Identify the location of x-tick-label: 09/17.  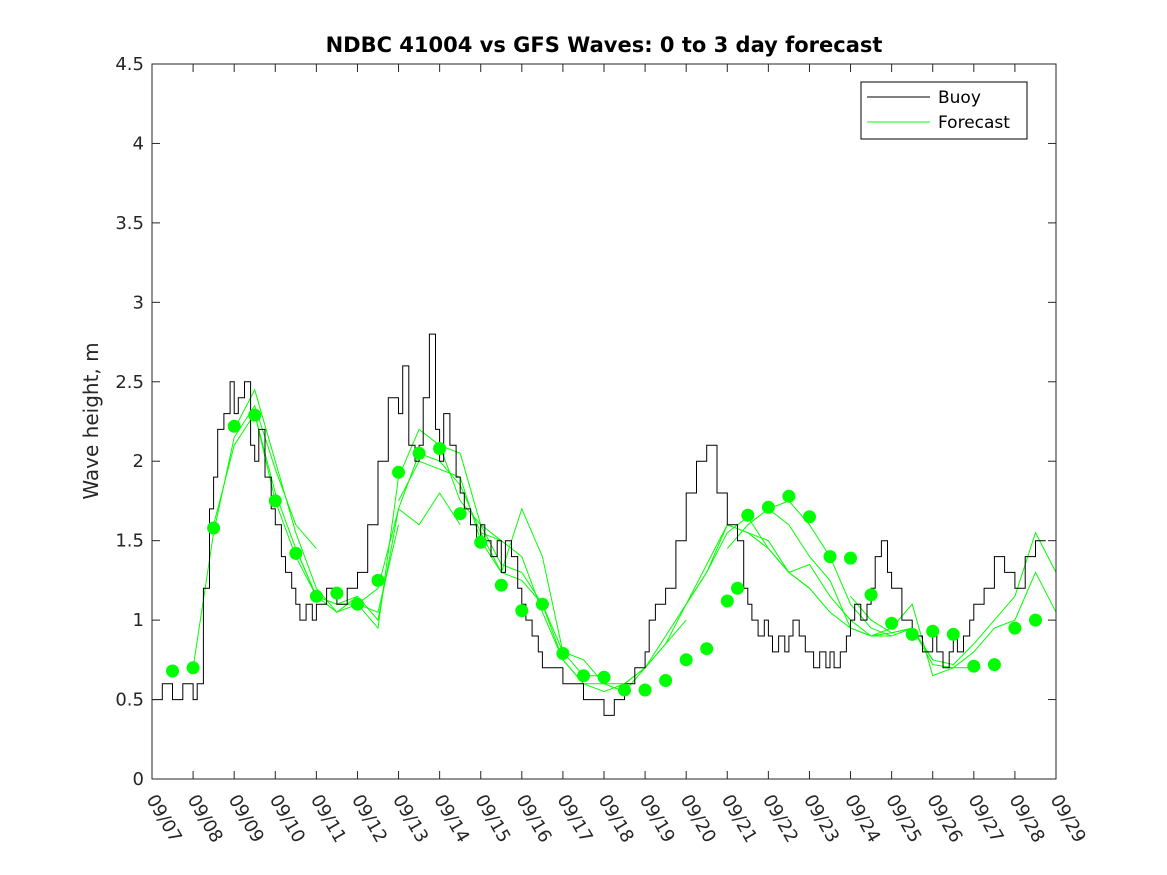
(575, 818).